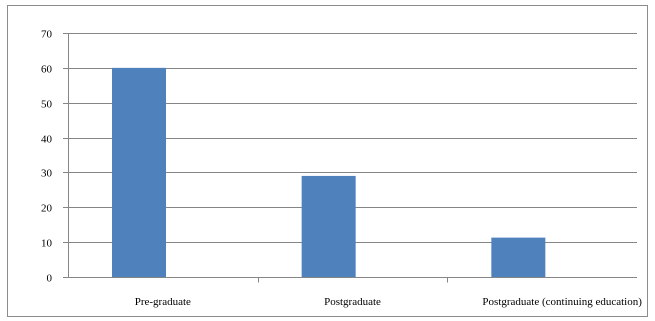 This screenshot has width=655, height=321. I want to click on category-label: Pre-graduate, so click(163, 302).